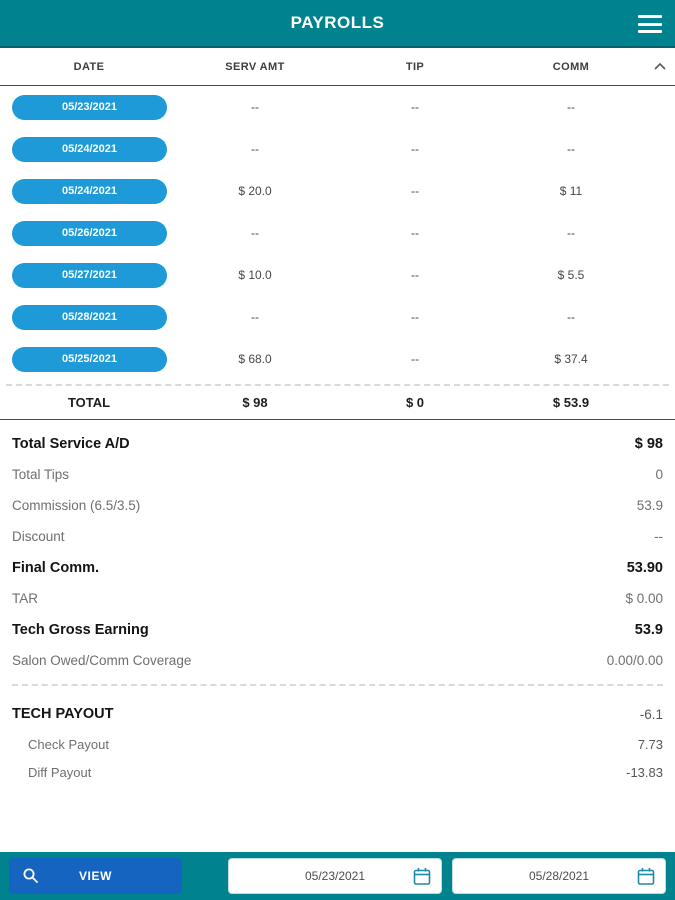 This screenshot has height=900, width=675. I want to click on date-from-input: 05/23/2021, so click(335, 876).